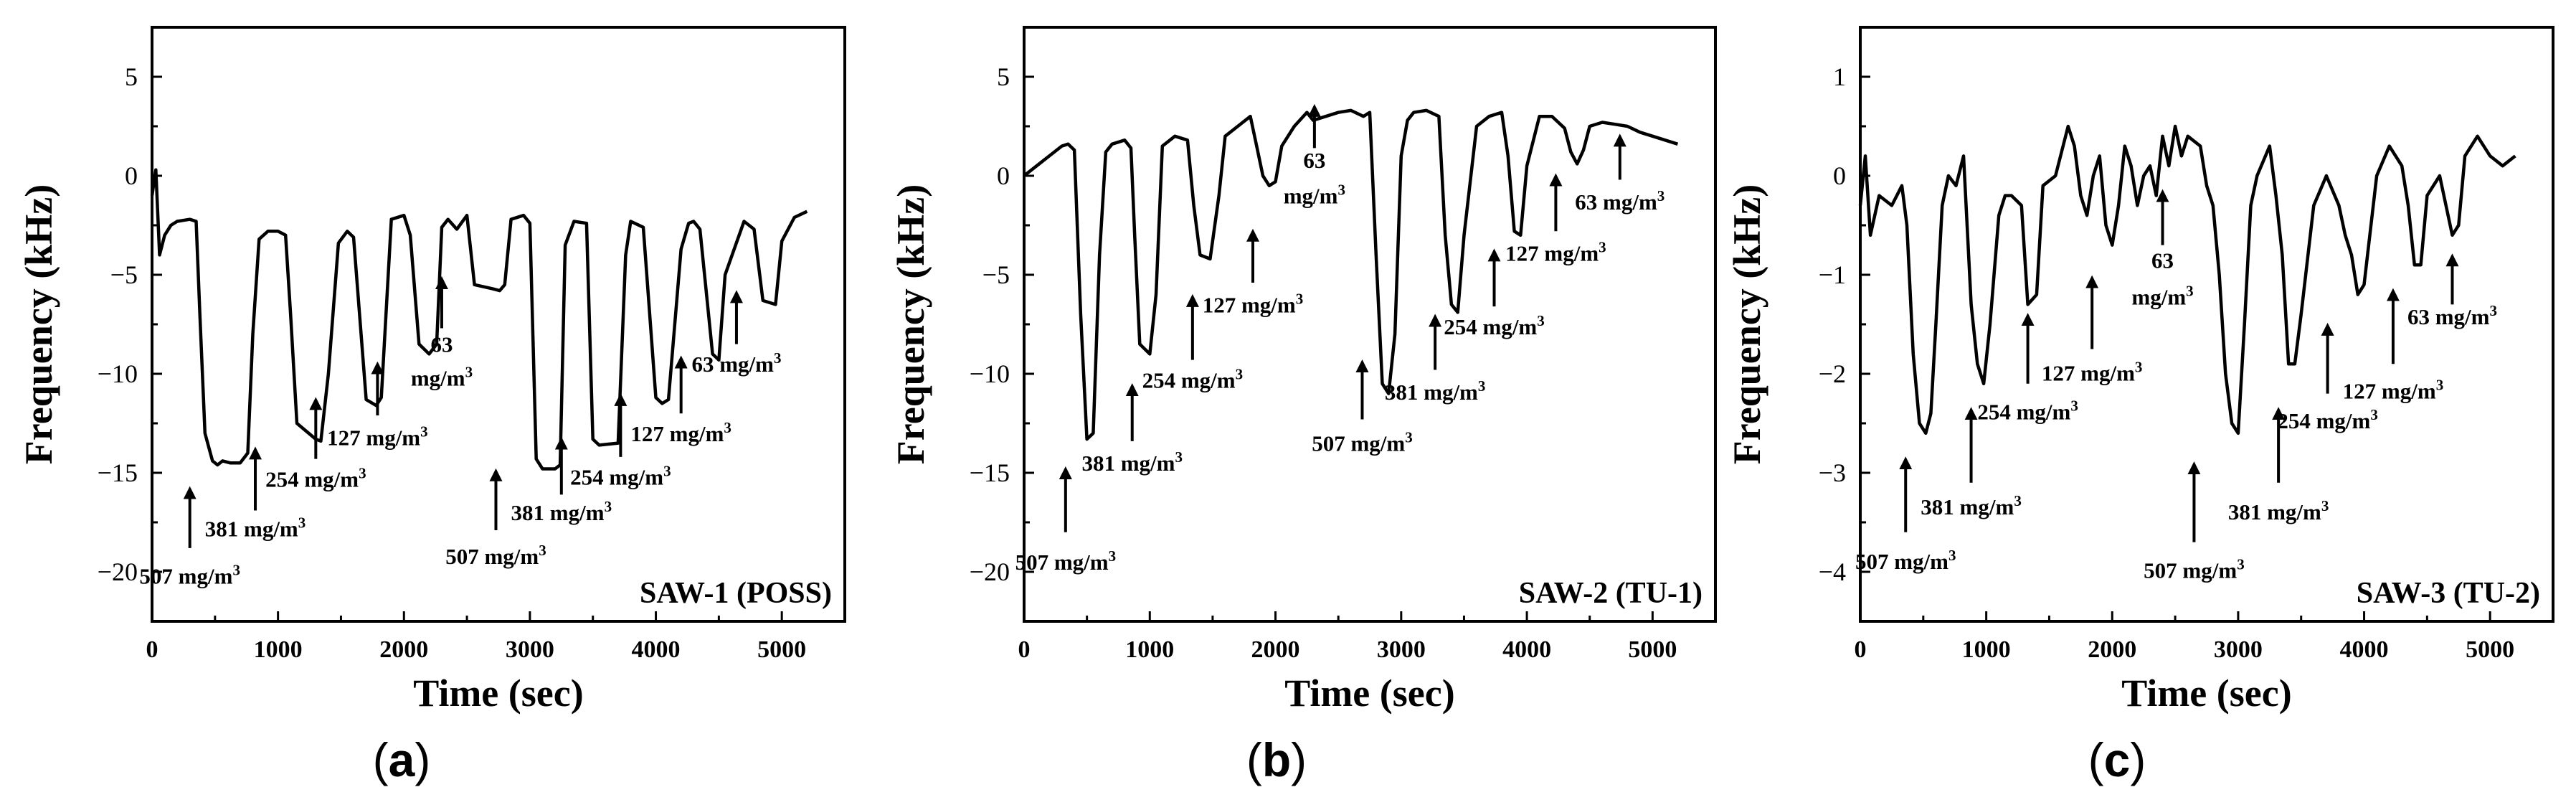  Describe the element at coordinates (1832, 374) in the screenshot. I see `y-tick-label: −2` at that location.